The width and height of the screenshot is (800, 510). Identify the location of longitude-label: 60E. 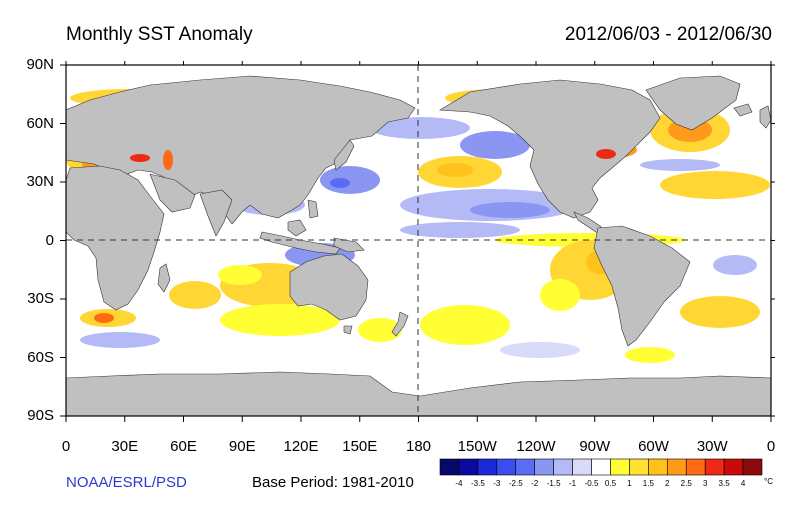
(183, 446).